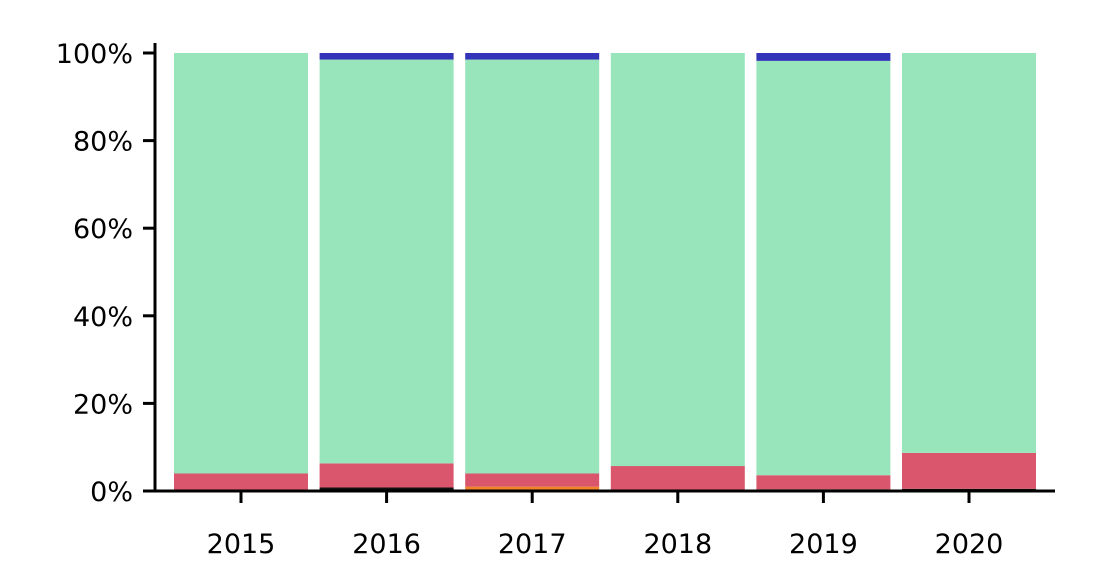 This screenshot has height=588, width=1119. I want to click on y-tick-label: 20%, so click(103, 404).